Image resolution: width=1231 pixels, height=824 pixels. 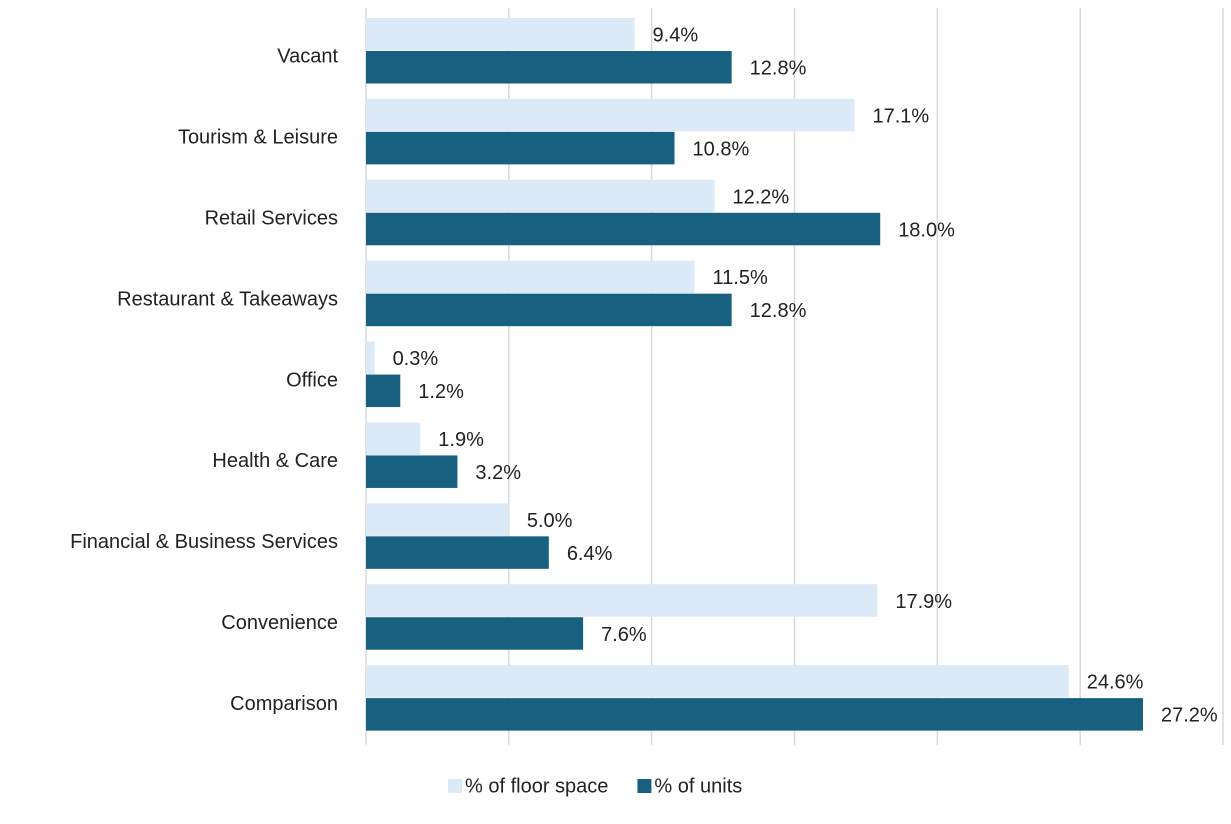 I want to click on data-label: 27.2%, so click(x=1189, y=716).